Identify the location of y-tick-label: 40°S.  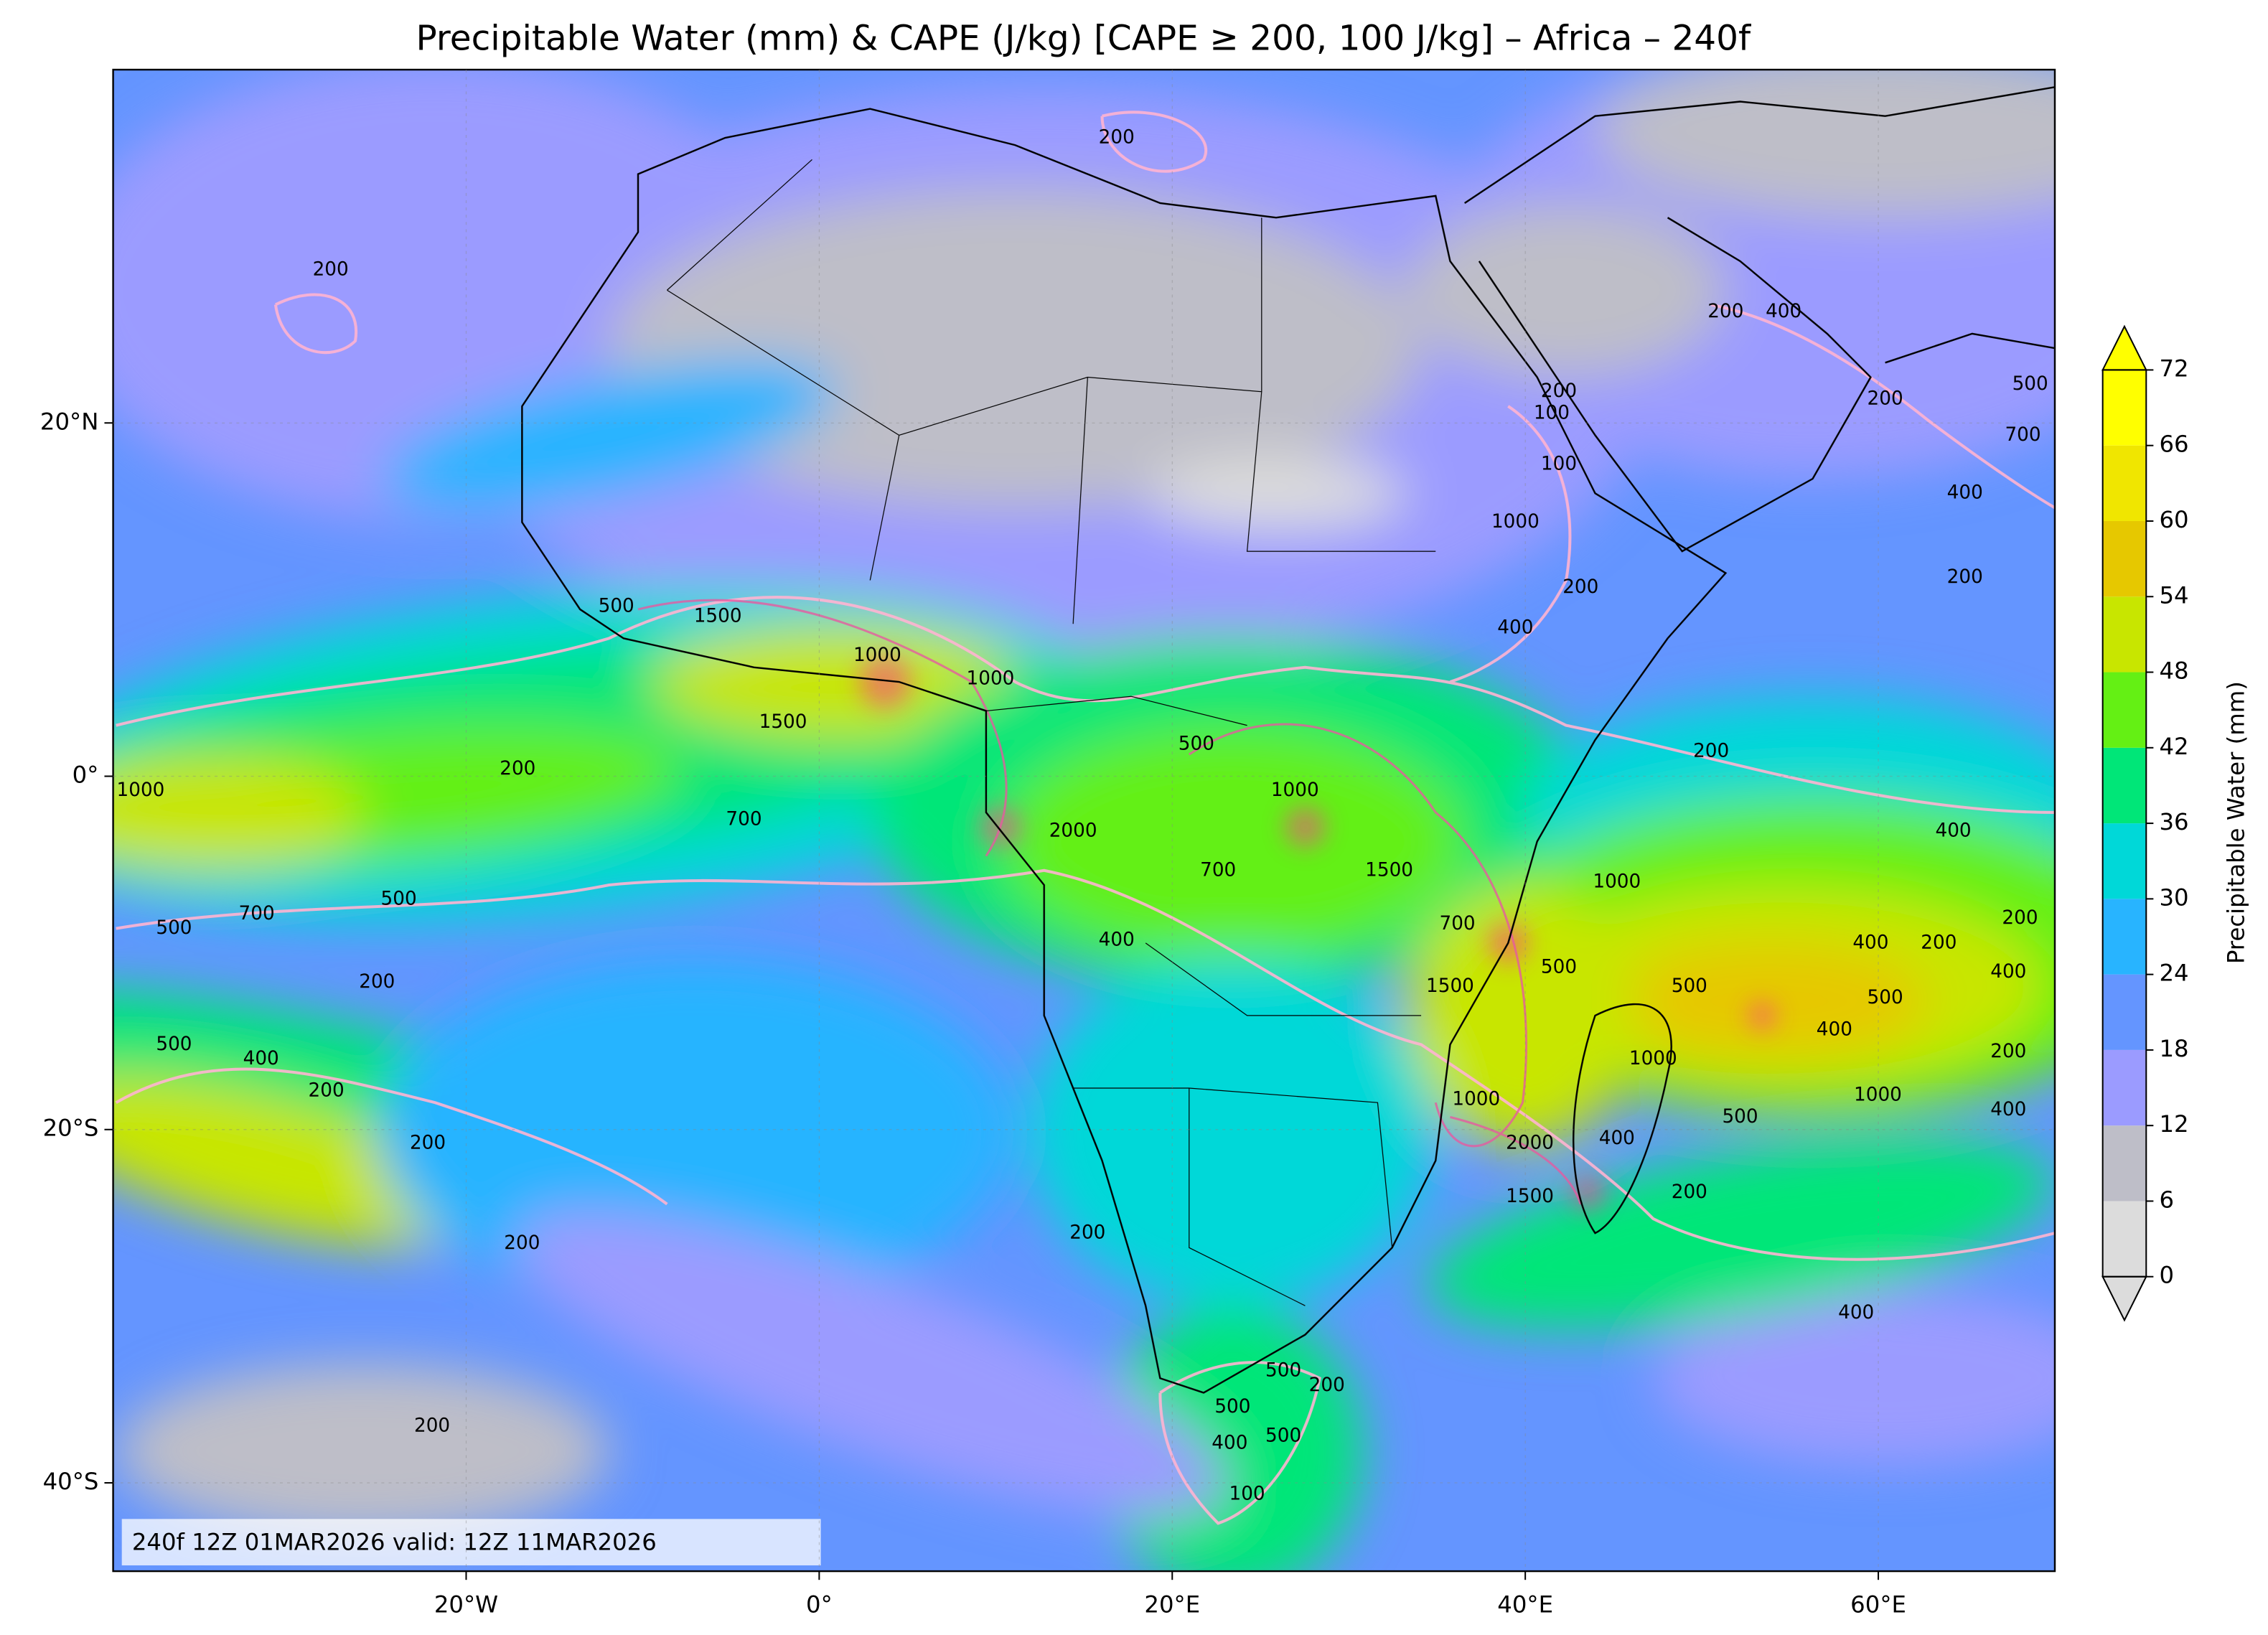
(71, 1481).